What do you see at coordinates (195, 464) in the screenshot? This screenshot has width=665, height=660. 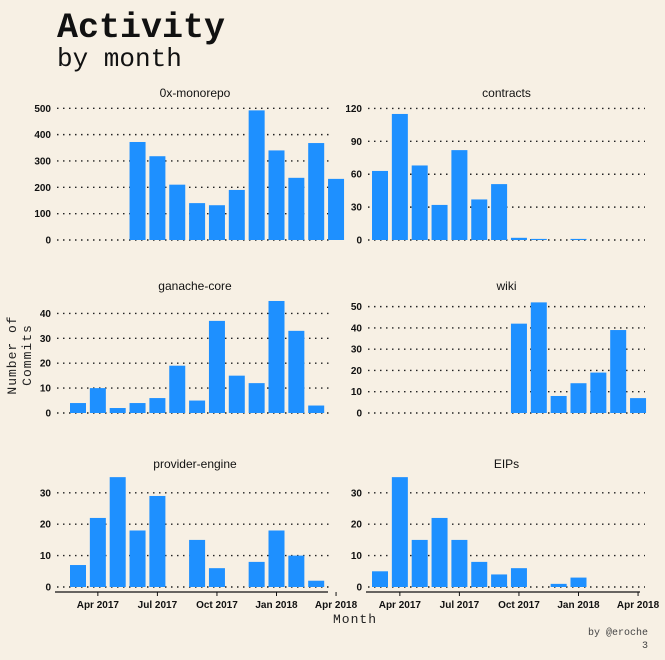 I see `facet-title: provider-engine` at bounding box center [195, 464].